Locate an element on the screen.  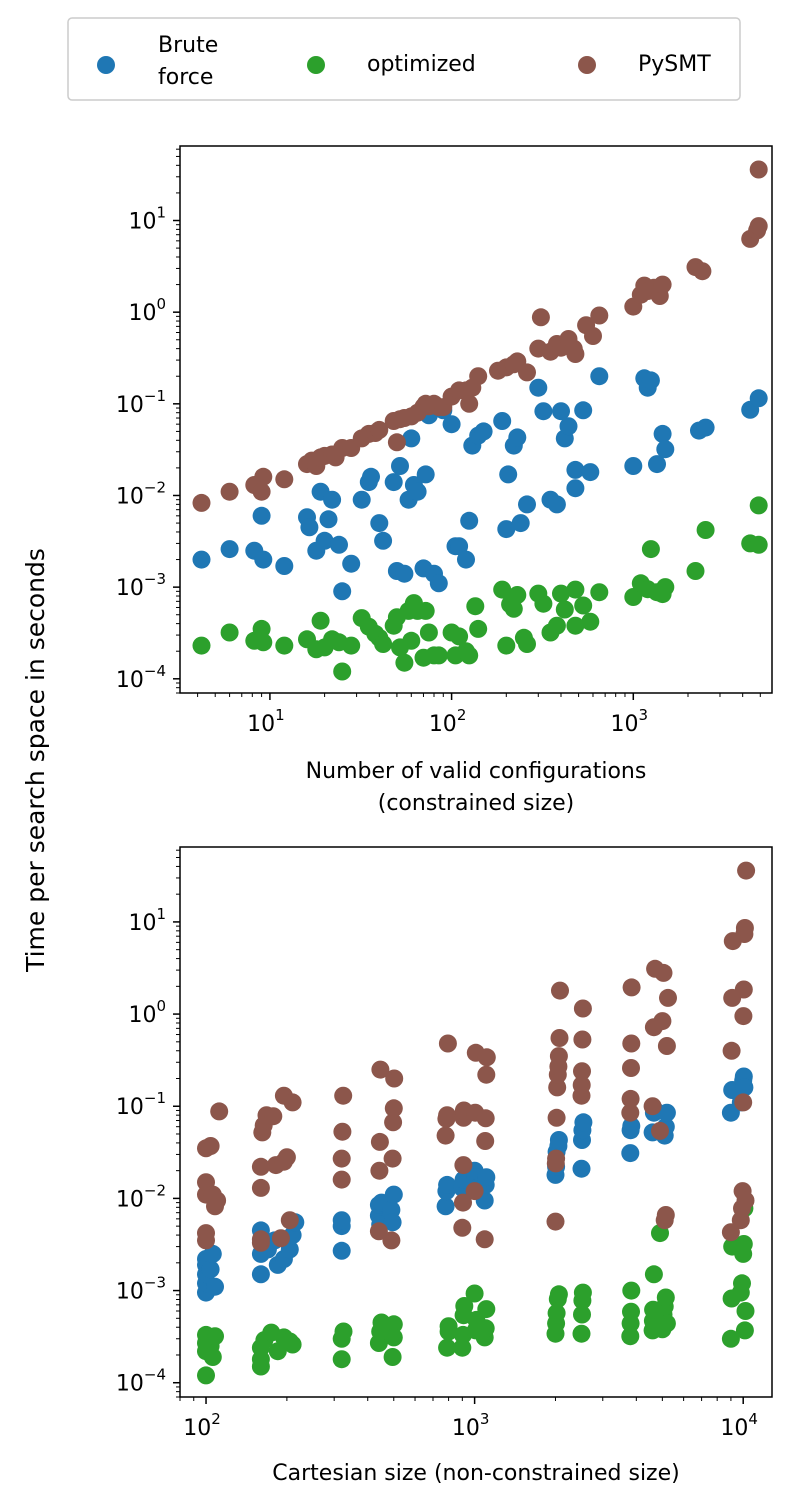
legend-marker-brute-force is located at coordinates (106, 65).